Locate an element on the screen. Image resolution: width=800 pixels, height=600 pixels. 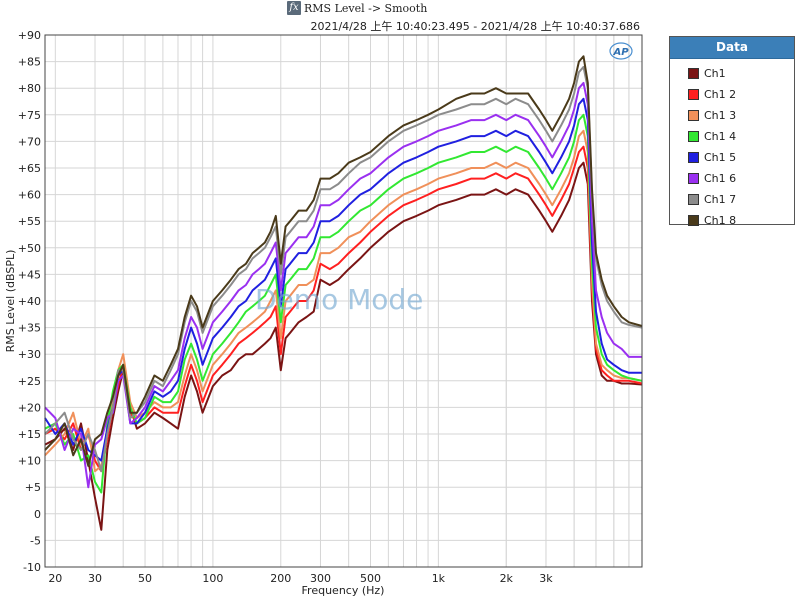
y-axis-label: RMS Level (dBSPL) is located at coordinates (10, 301).